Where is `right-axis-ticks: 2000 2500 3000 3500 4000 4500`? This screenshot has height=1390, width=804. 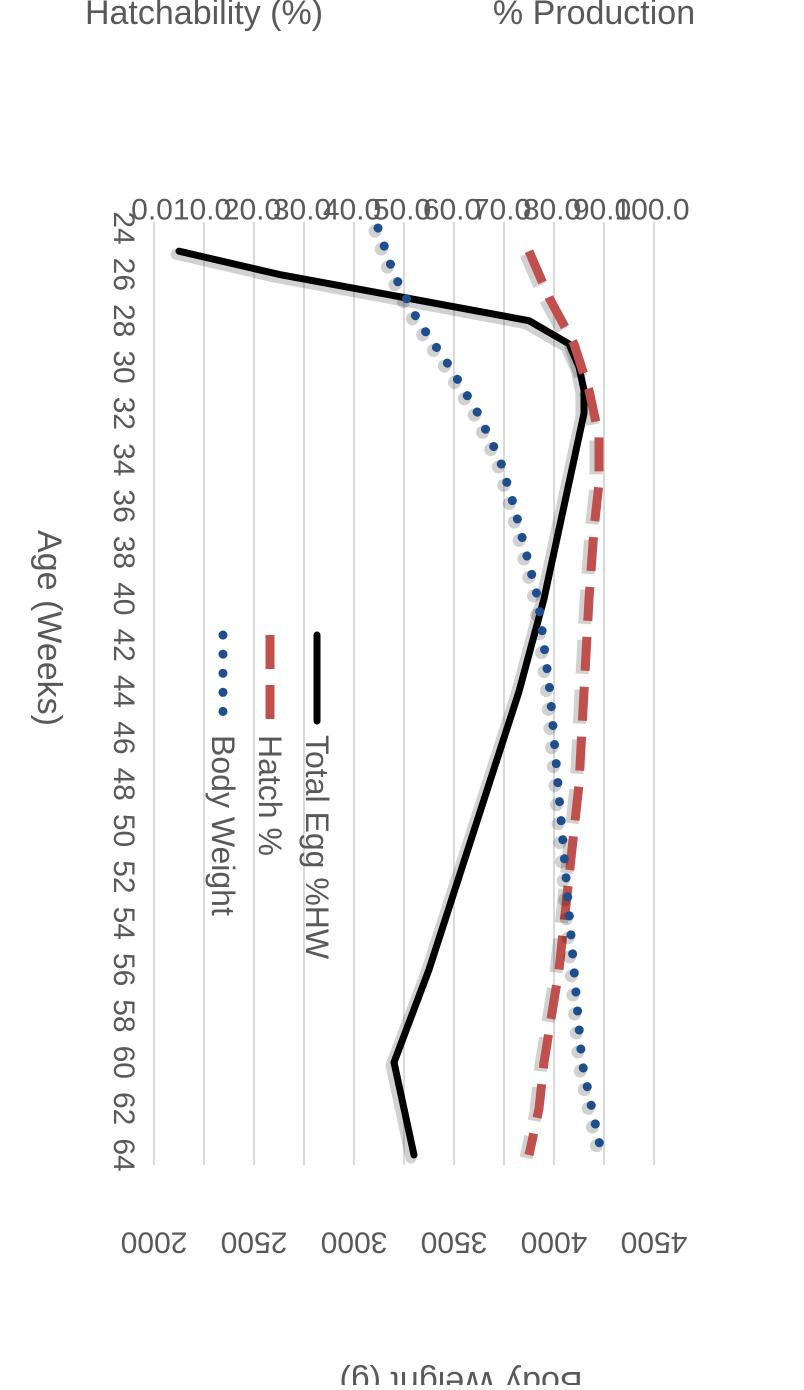
right-axis-ticks: 2000 2500 3000 3500 4000 4500 is located at coordinates (404, 1242).